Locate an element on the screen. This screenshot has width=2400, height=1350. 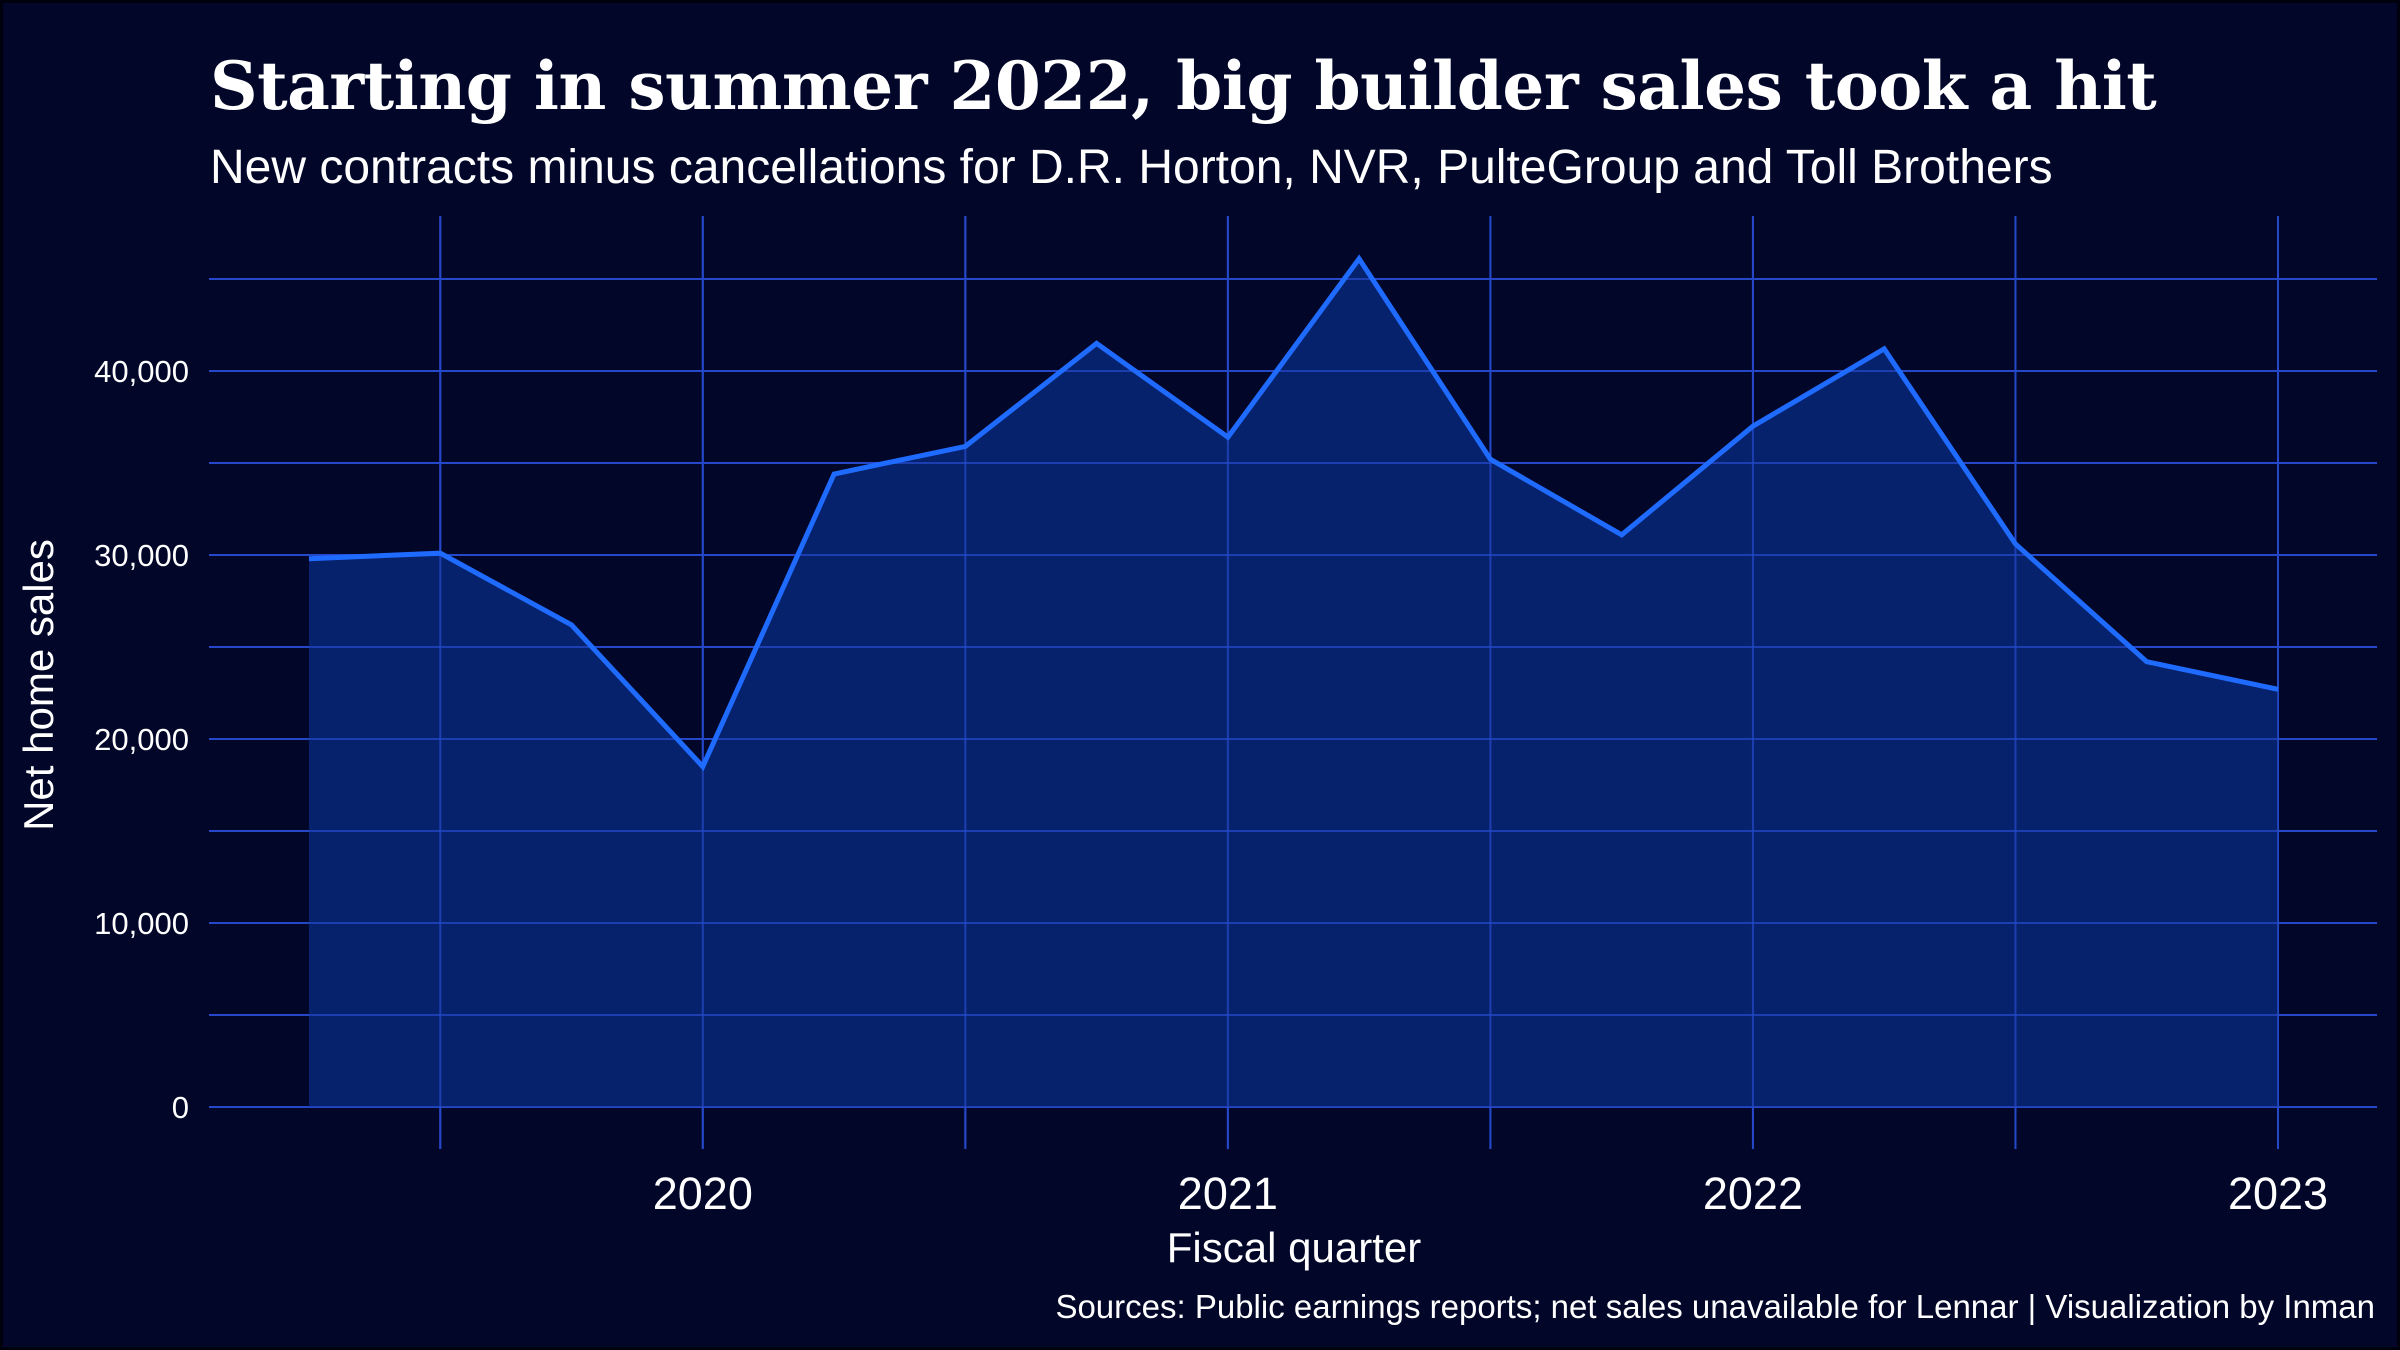
y-tick-label: 30,000 is located at coordinates (141, 555).